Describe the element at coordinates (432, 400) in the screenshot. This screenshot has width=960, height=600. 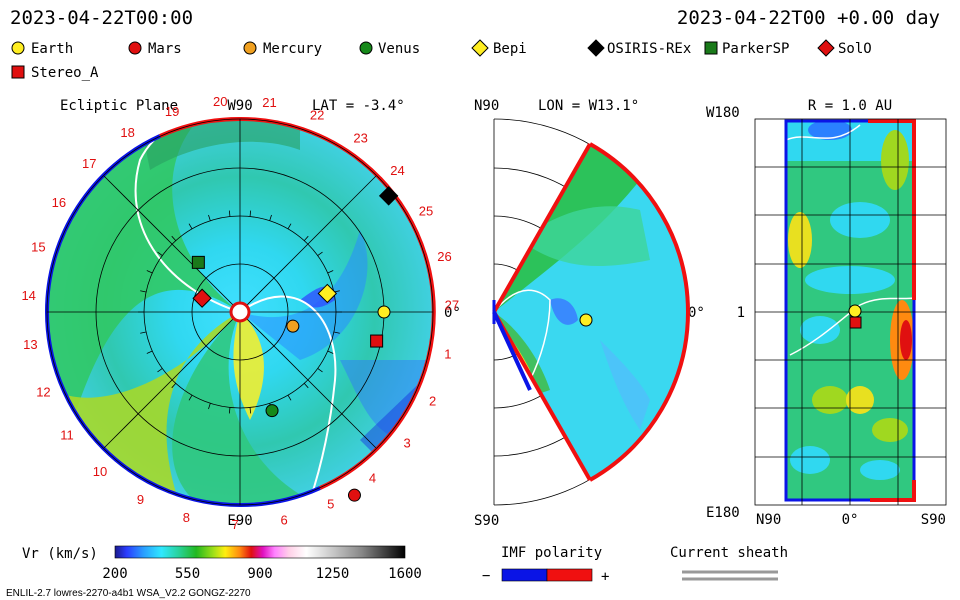
I see `carrington-label: 2` at that location.